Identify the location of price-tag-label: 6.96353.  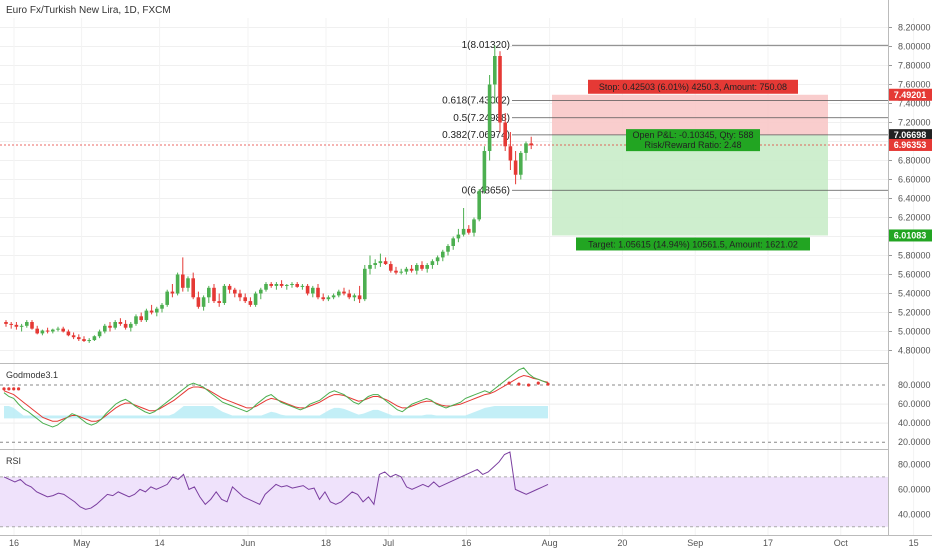
(910, 145).